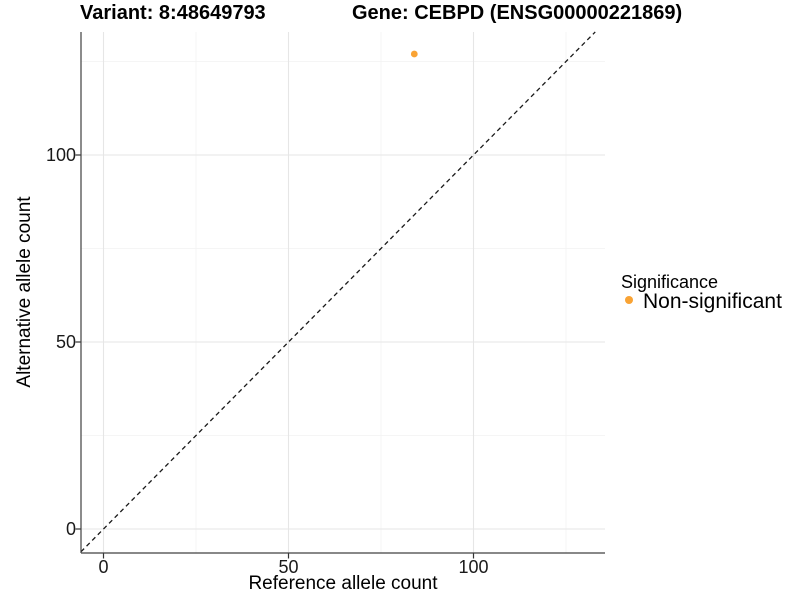 The height and width of the screenshot is (600, 800). I want to click on y-tick-label: 0, so click(70, 529).